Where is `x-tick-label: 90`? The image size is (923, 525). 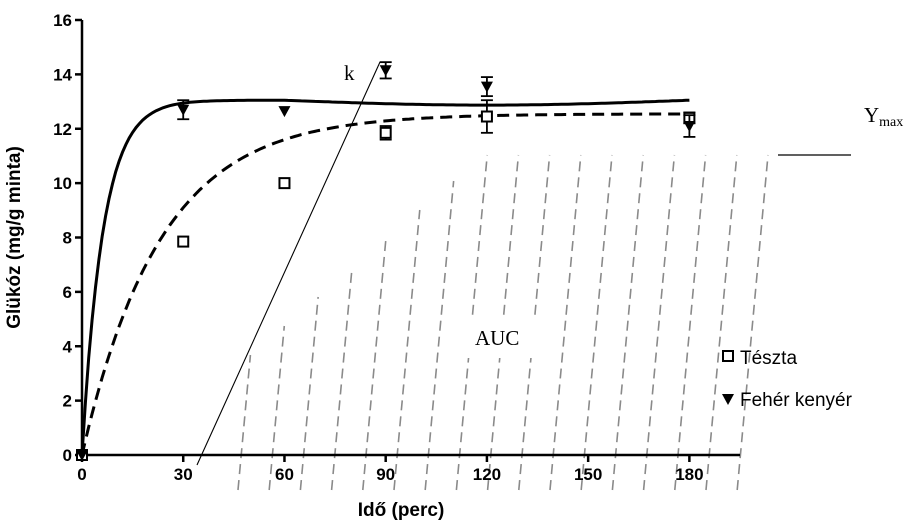
x-tick-label: 90 is located at coordinates (385, 474).